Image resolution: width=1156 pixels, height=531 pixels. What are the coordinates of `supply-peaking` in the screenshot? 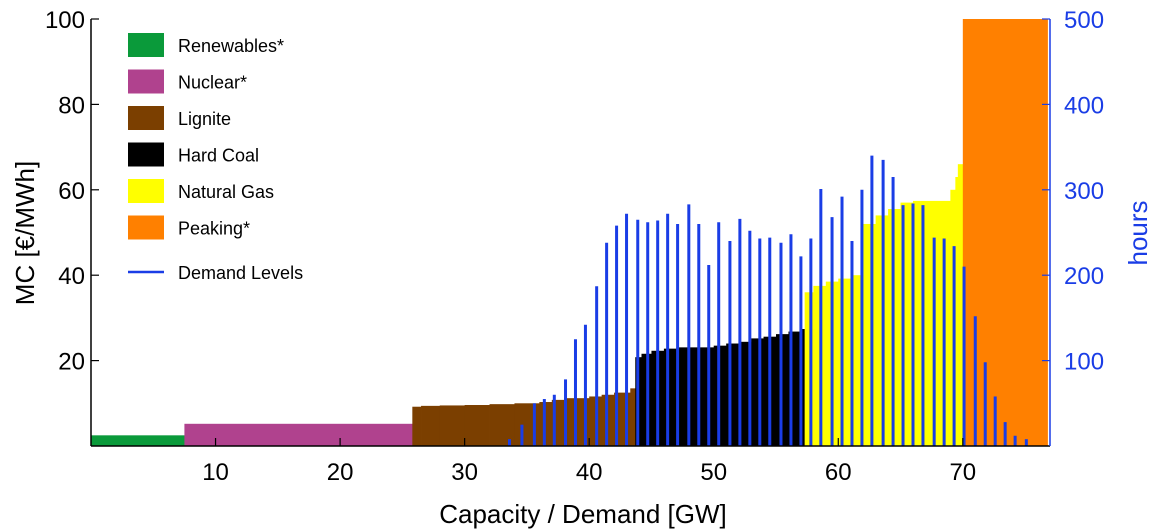 It's located at (1005, 232).